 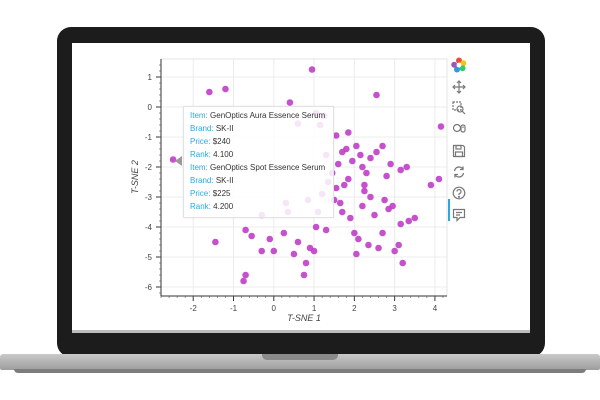 What do you see at coordinates (300, 371) in the screenshot?
I see `laptop-base-bottom` at bounding box center [300, 371].